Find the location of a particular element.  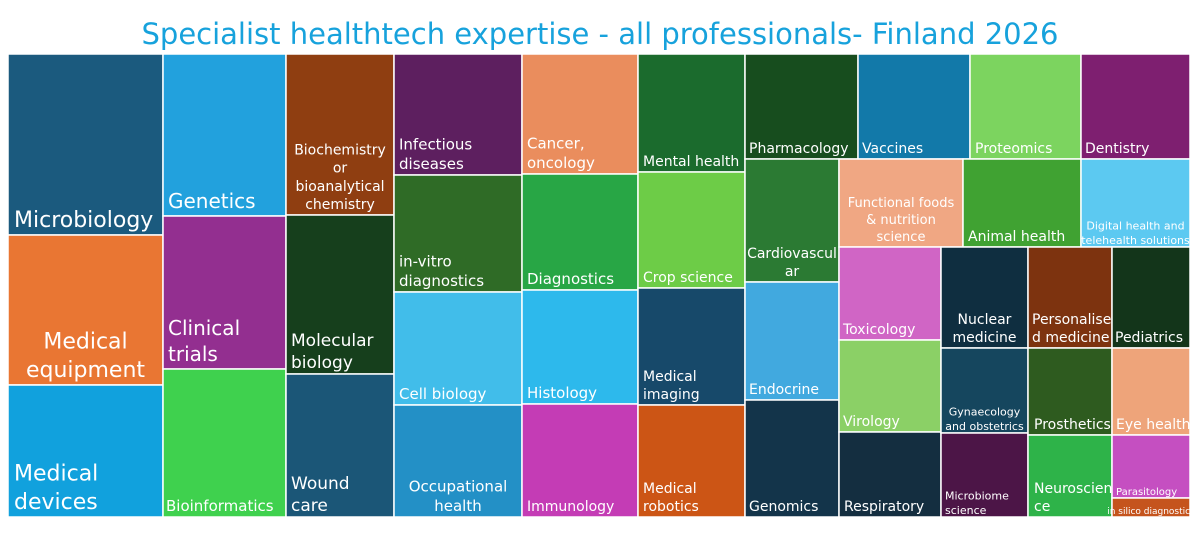

tile-rect-bioinformatics is located at coordinates (224, 443).